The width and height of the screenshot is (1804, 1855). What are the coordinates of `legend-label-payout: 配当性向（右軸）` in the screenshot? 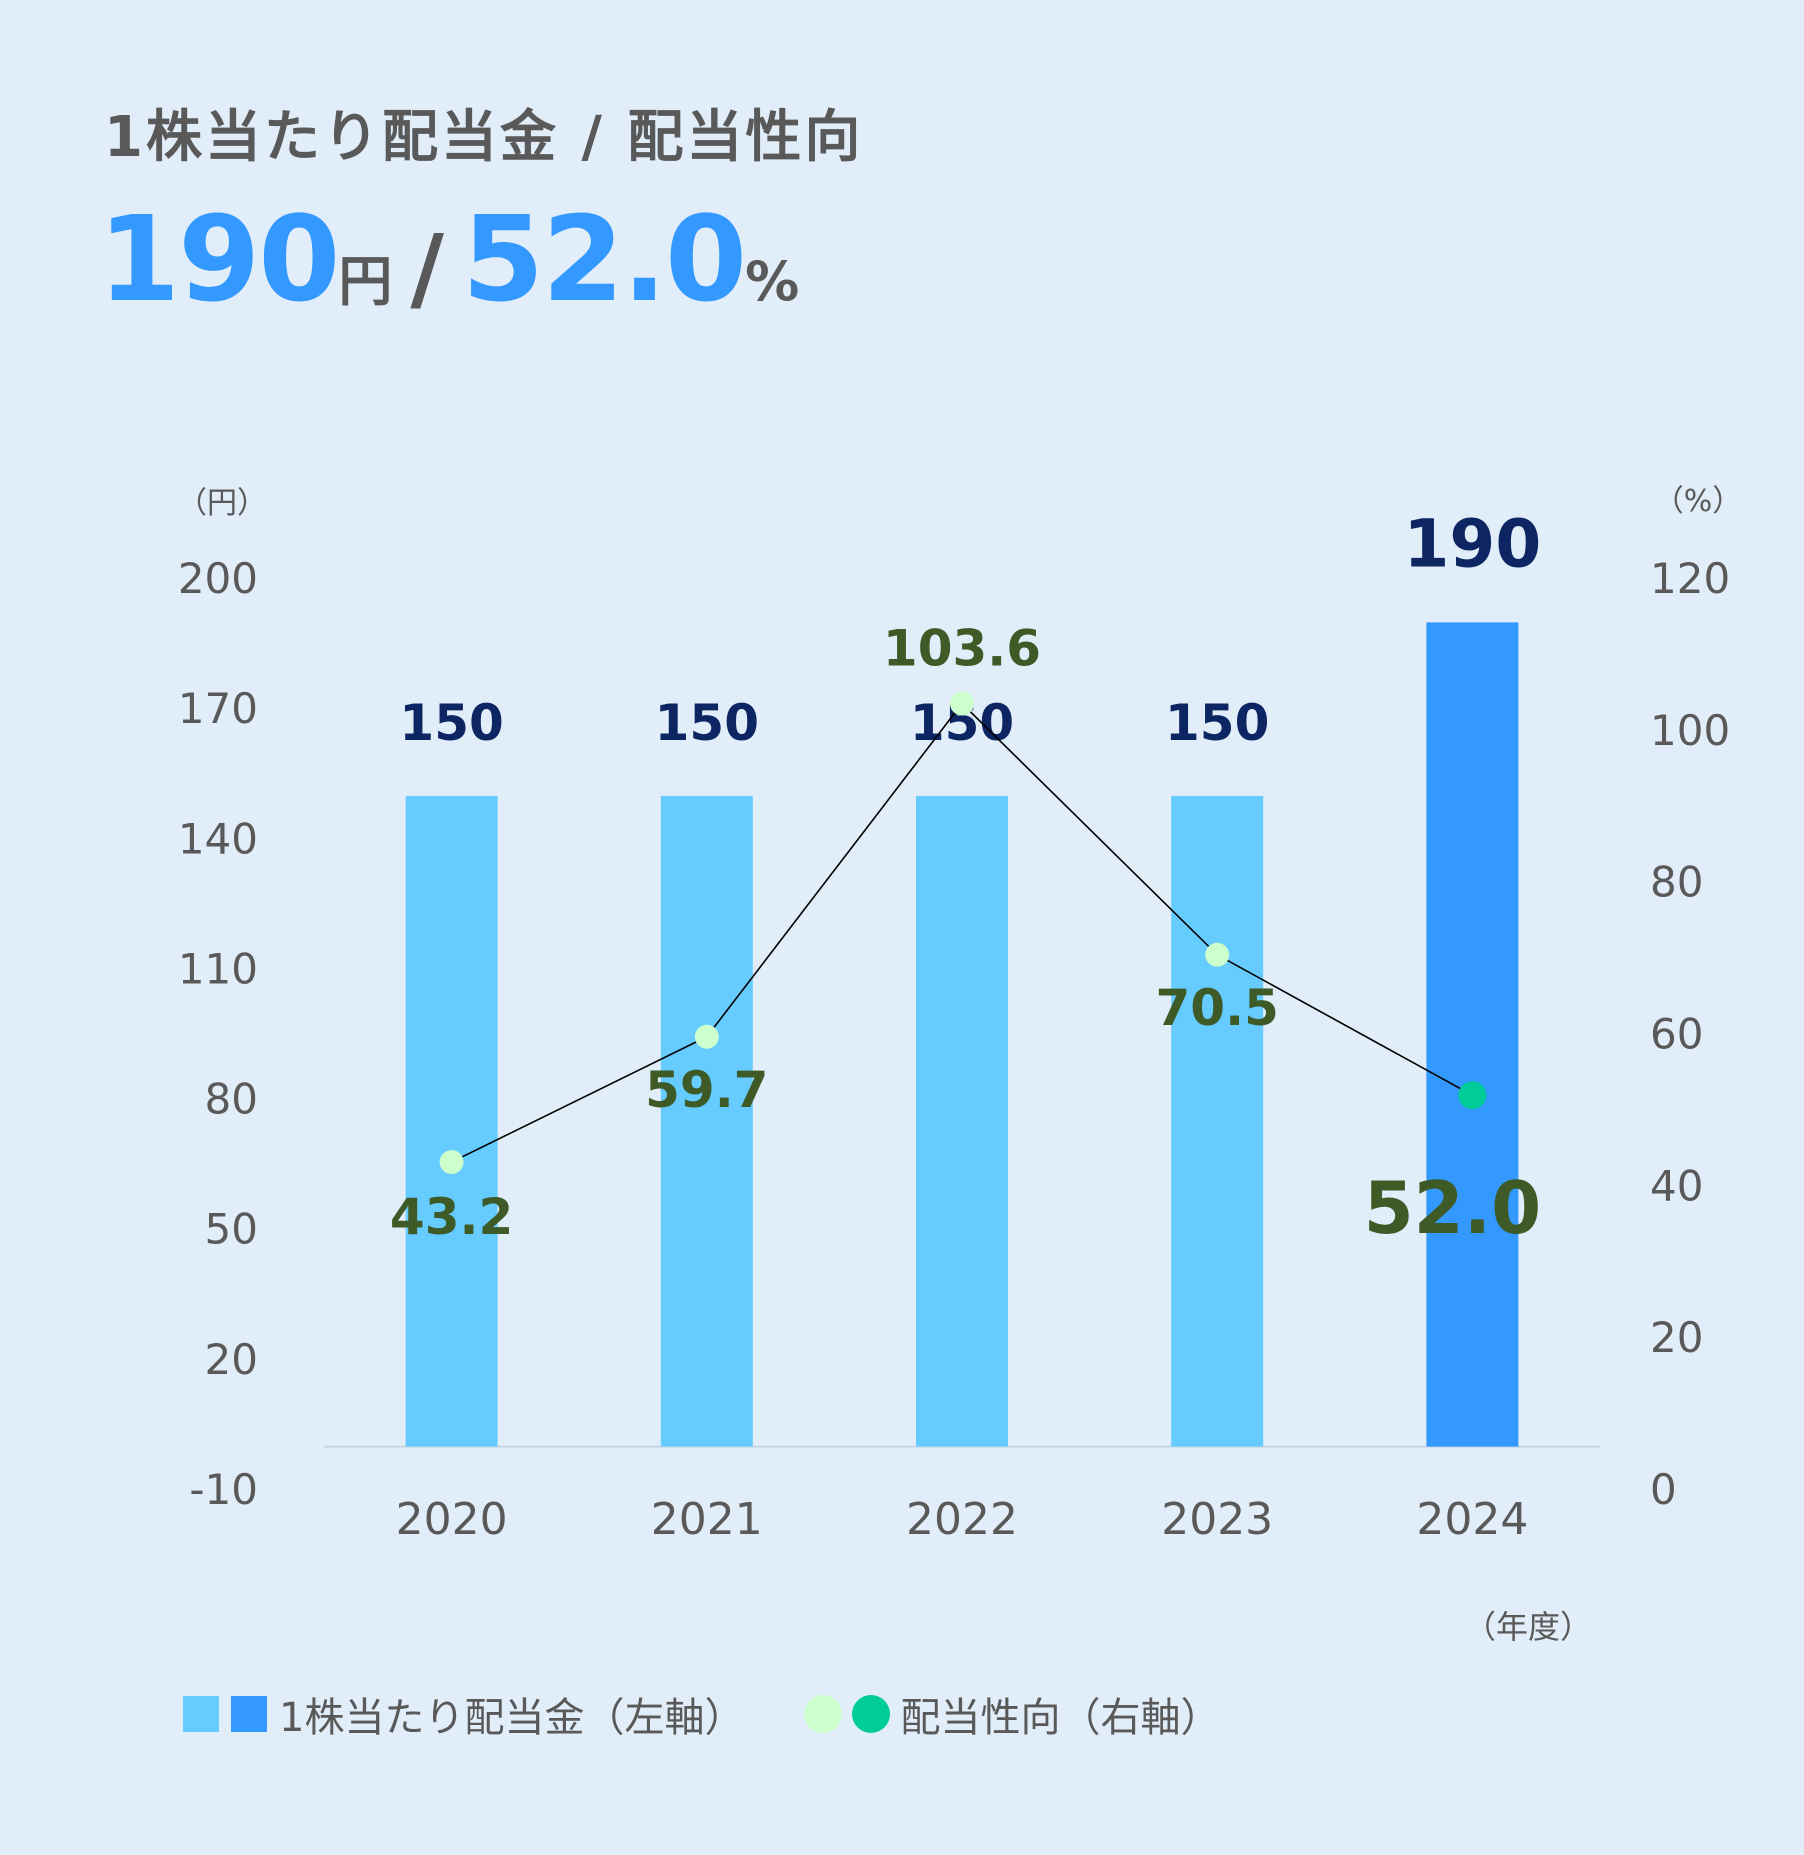 It's located at (1060, 1718).